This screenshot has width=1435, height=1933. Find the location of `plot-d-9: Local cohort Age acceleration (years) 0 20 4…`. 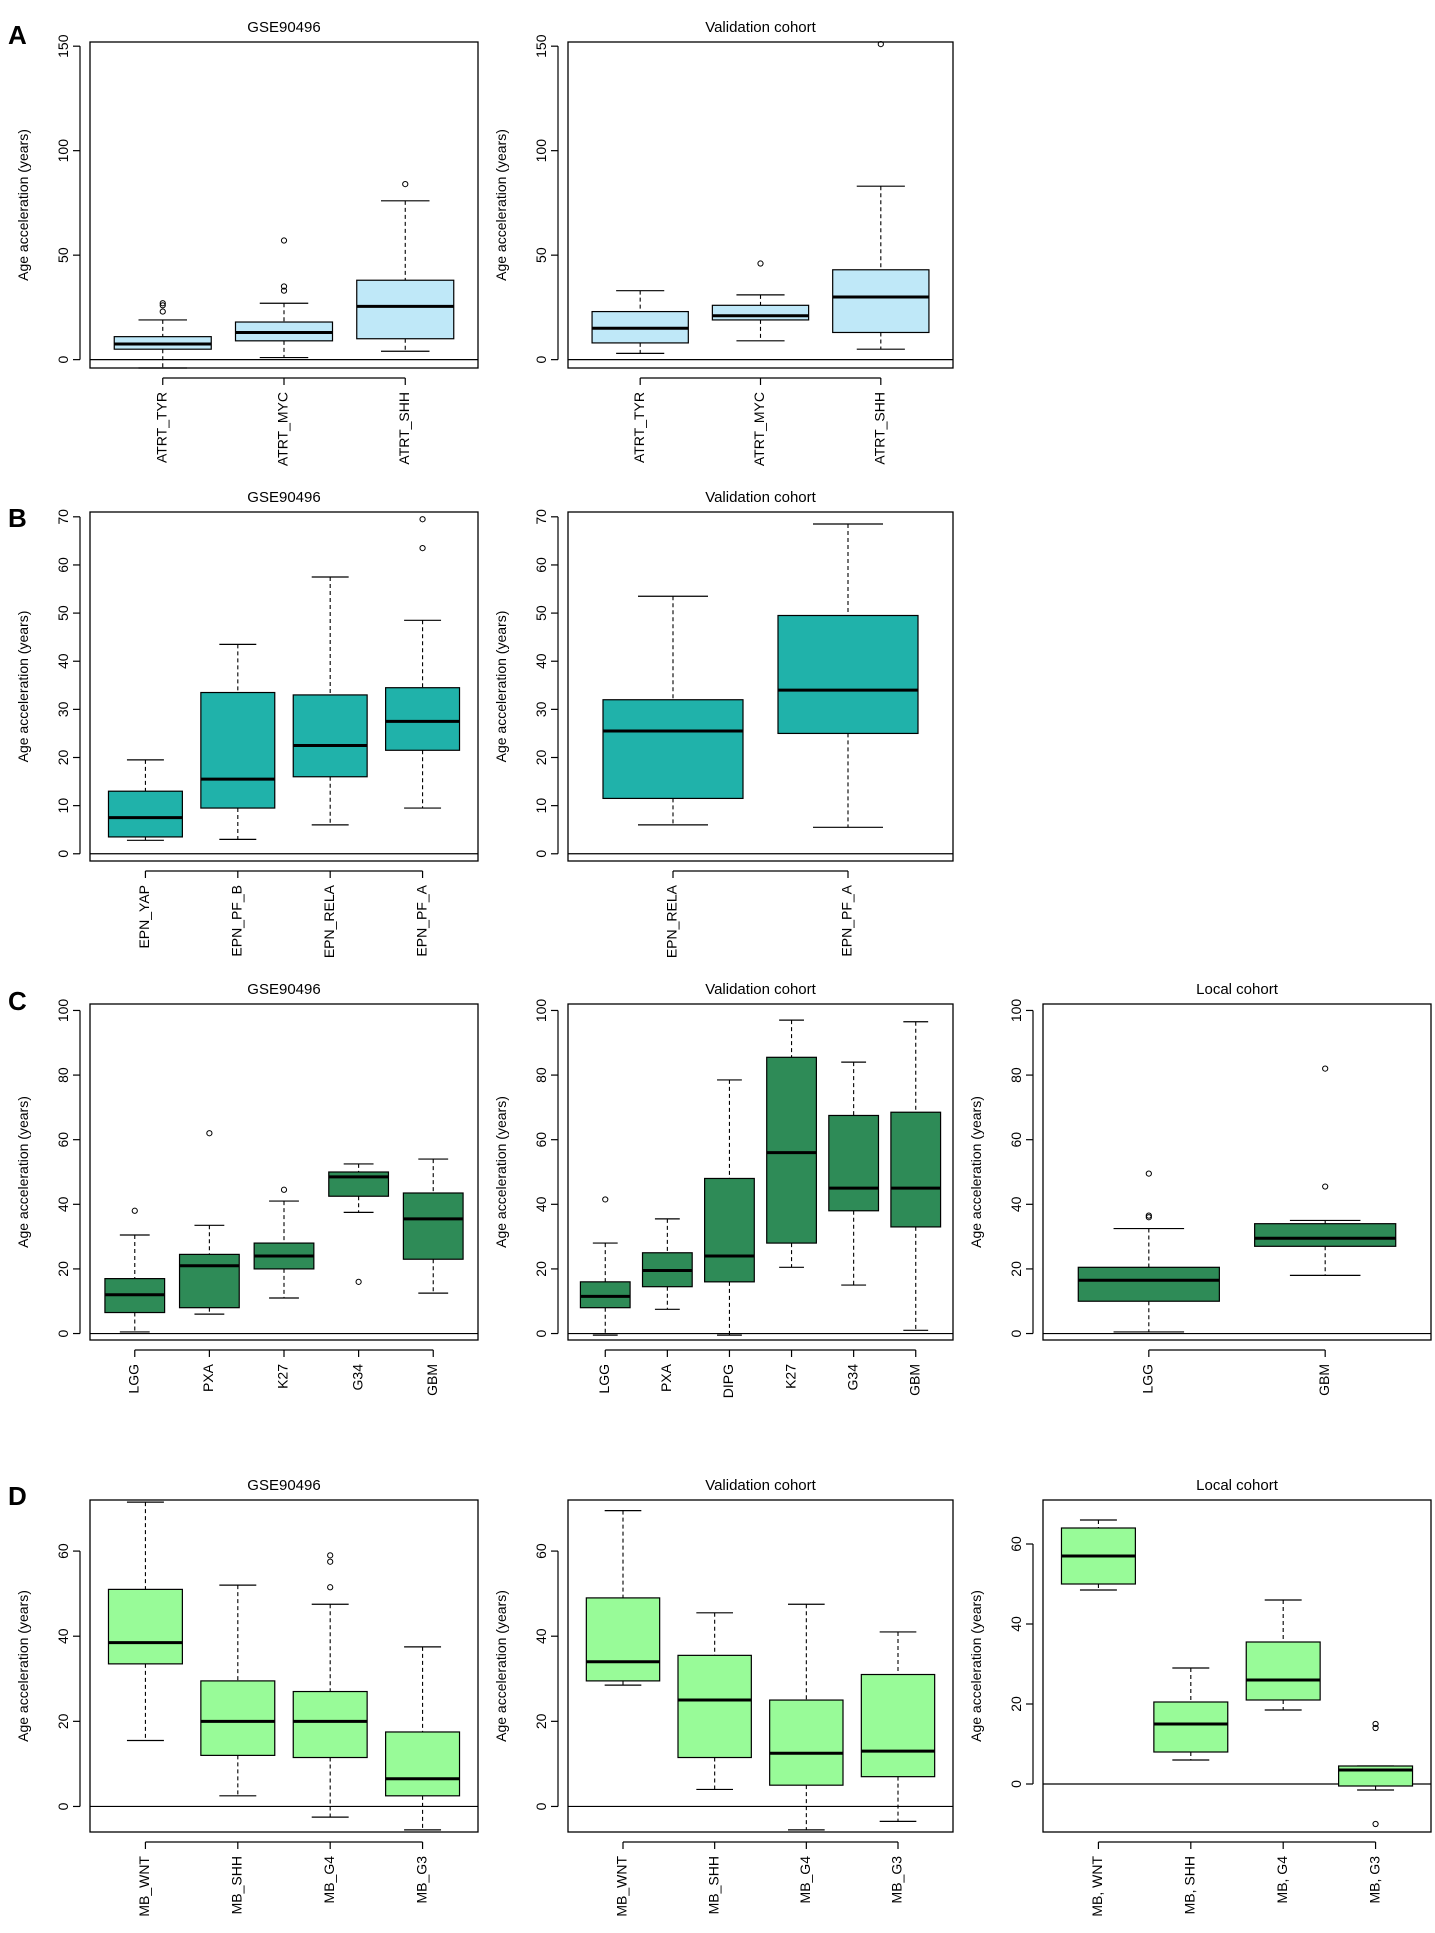

plot-d-9: Local cohort Age acceleration (years) 0 20 4… is located at coordinates (1200, 1697).